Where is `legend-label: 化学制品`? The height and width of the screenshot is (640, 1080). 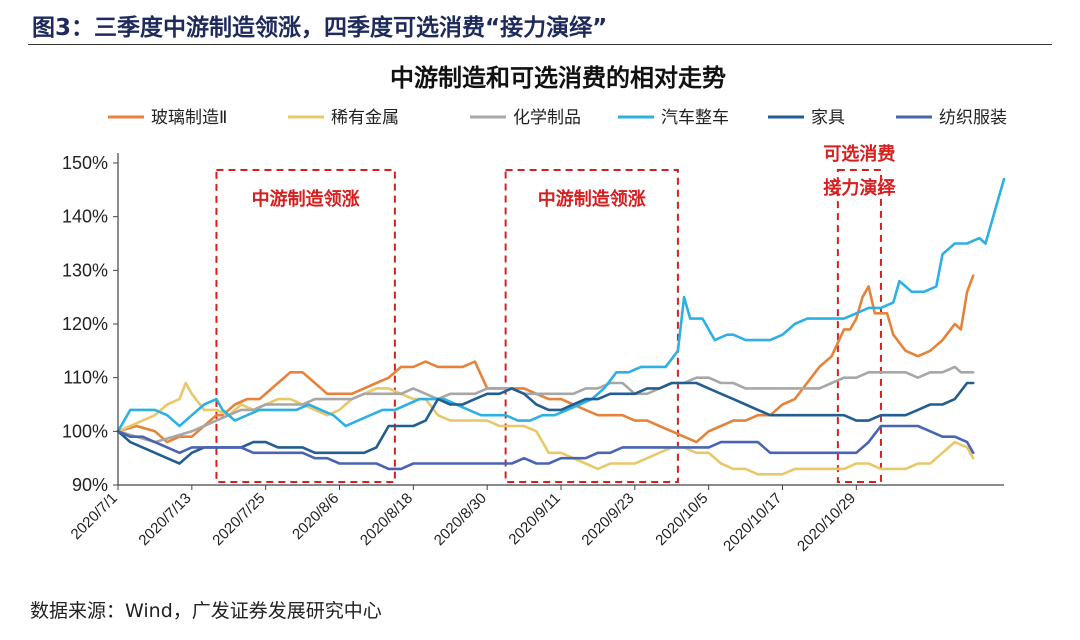
legend-label: 化学制品 is located at coordinates (547, 118).